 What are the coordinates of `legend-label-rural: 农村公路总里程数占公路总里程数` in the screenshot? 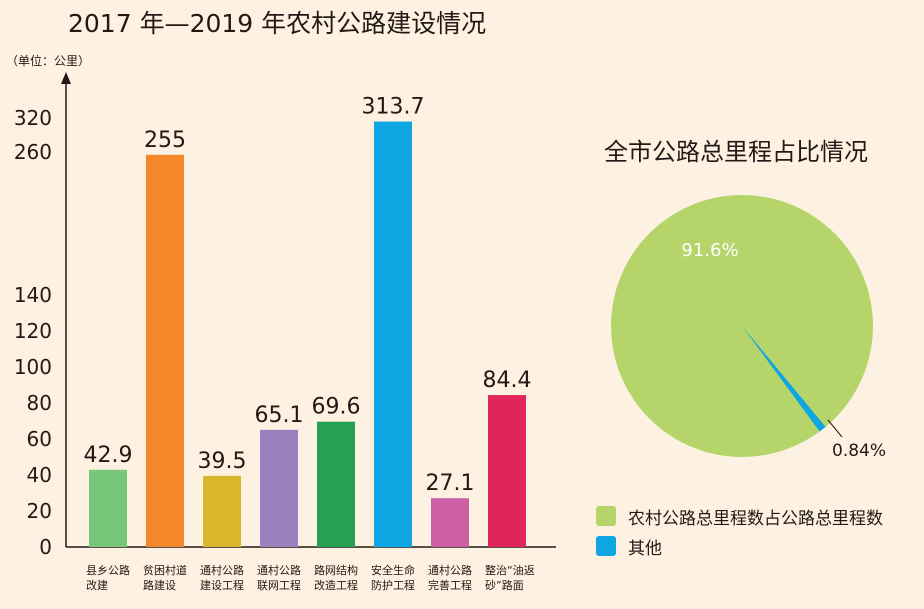 It's located at (755, 518).